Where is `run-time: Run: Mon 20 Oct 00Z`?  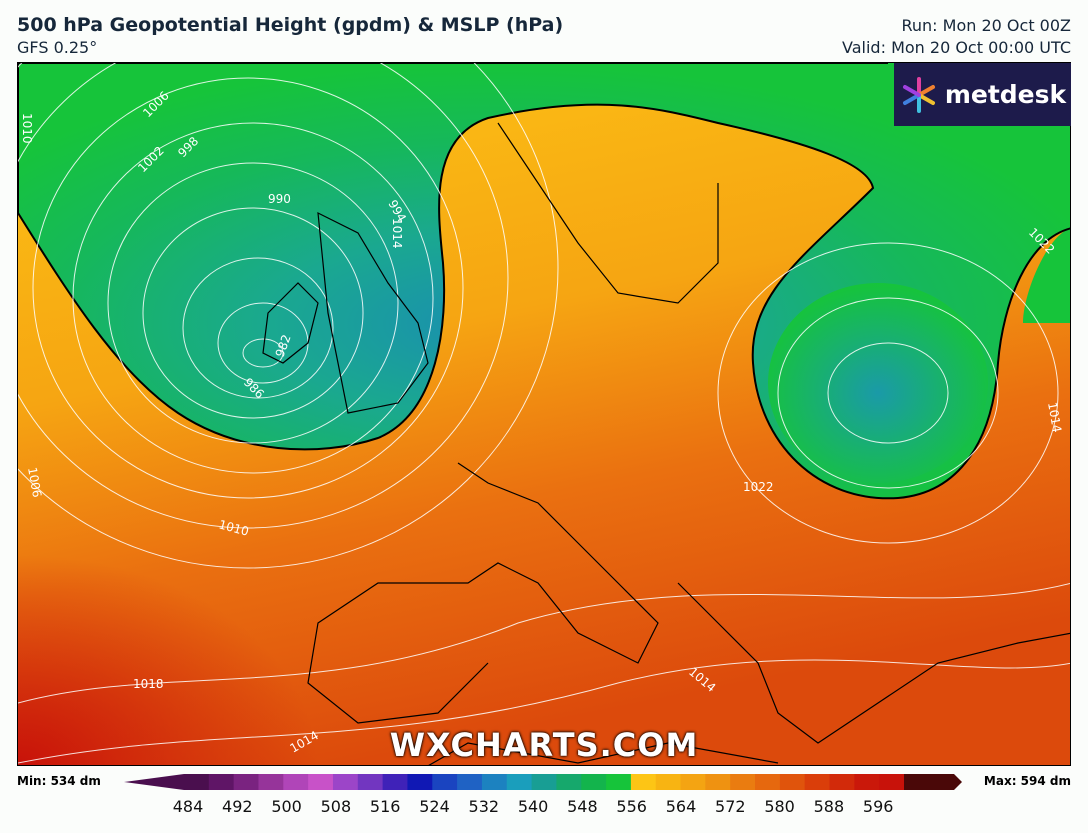
run-time: Run: Mon 20 Oct 00Z is located at coordinates (986, 25).